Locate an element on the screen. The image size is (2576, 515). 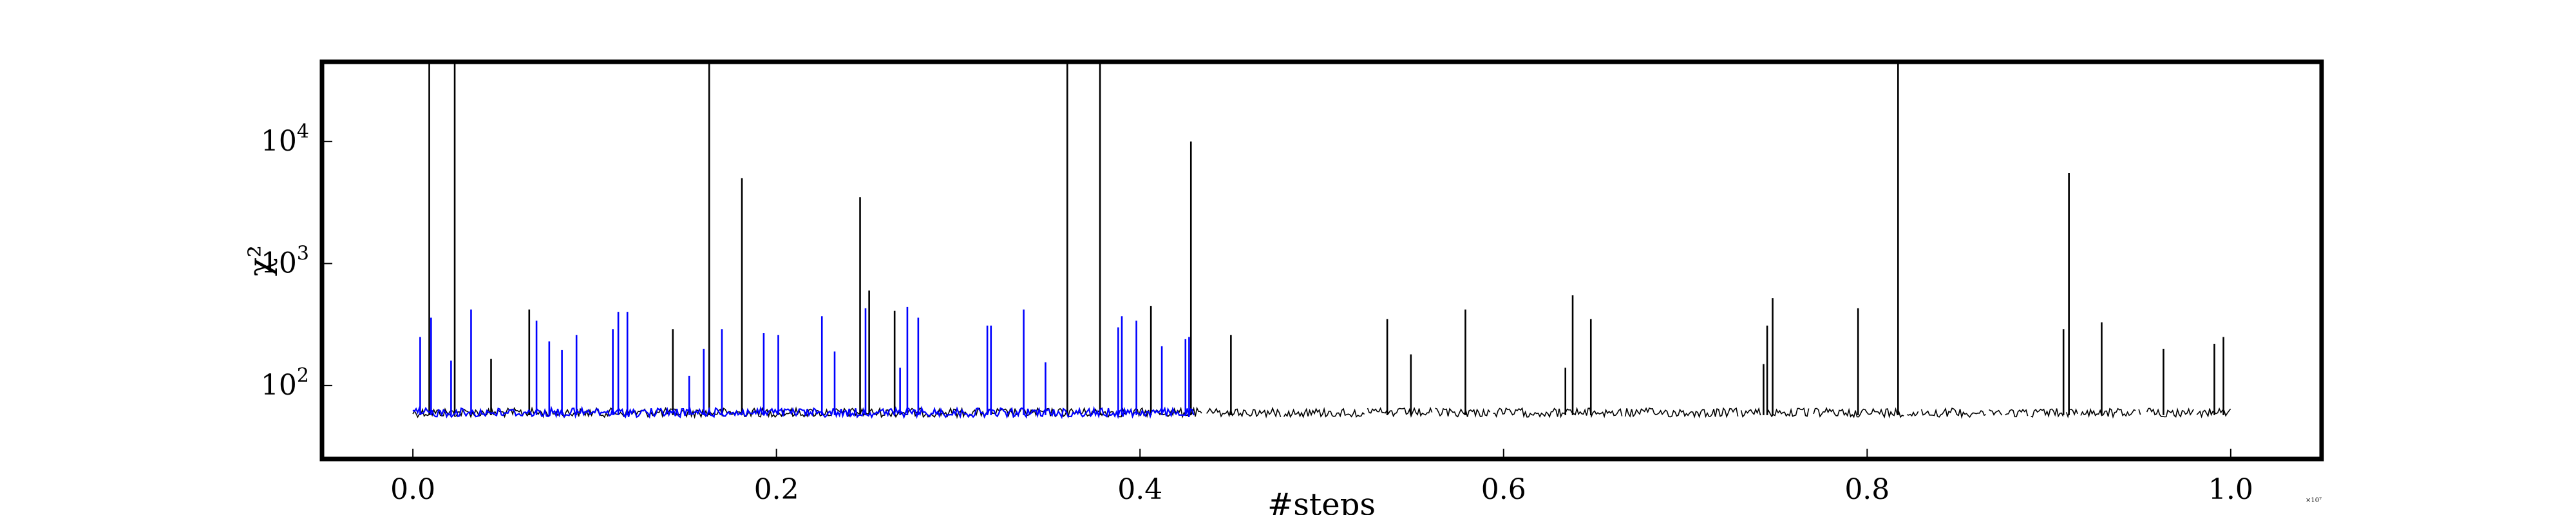
x-tick-label-0: 0.0 is located at coordinates (413, 489).